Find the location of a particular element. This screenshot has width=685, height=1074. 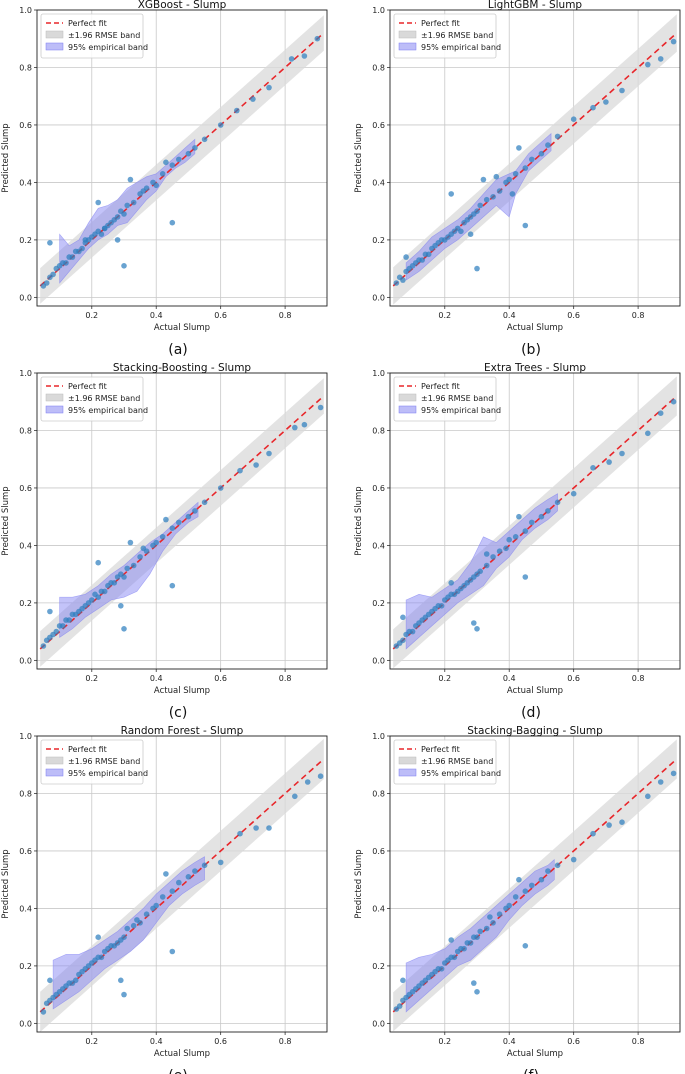

y-axis-label: Predicted Slump is located at coordinates (359, 883).